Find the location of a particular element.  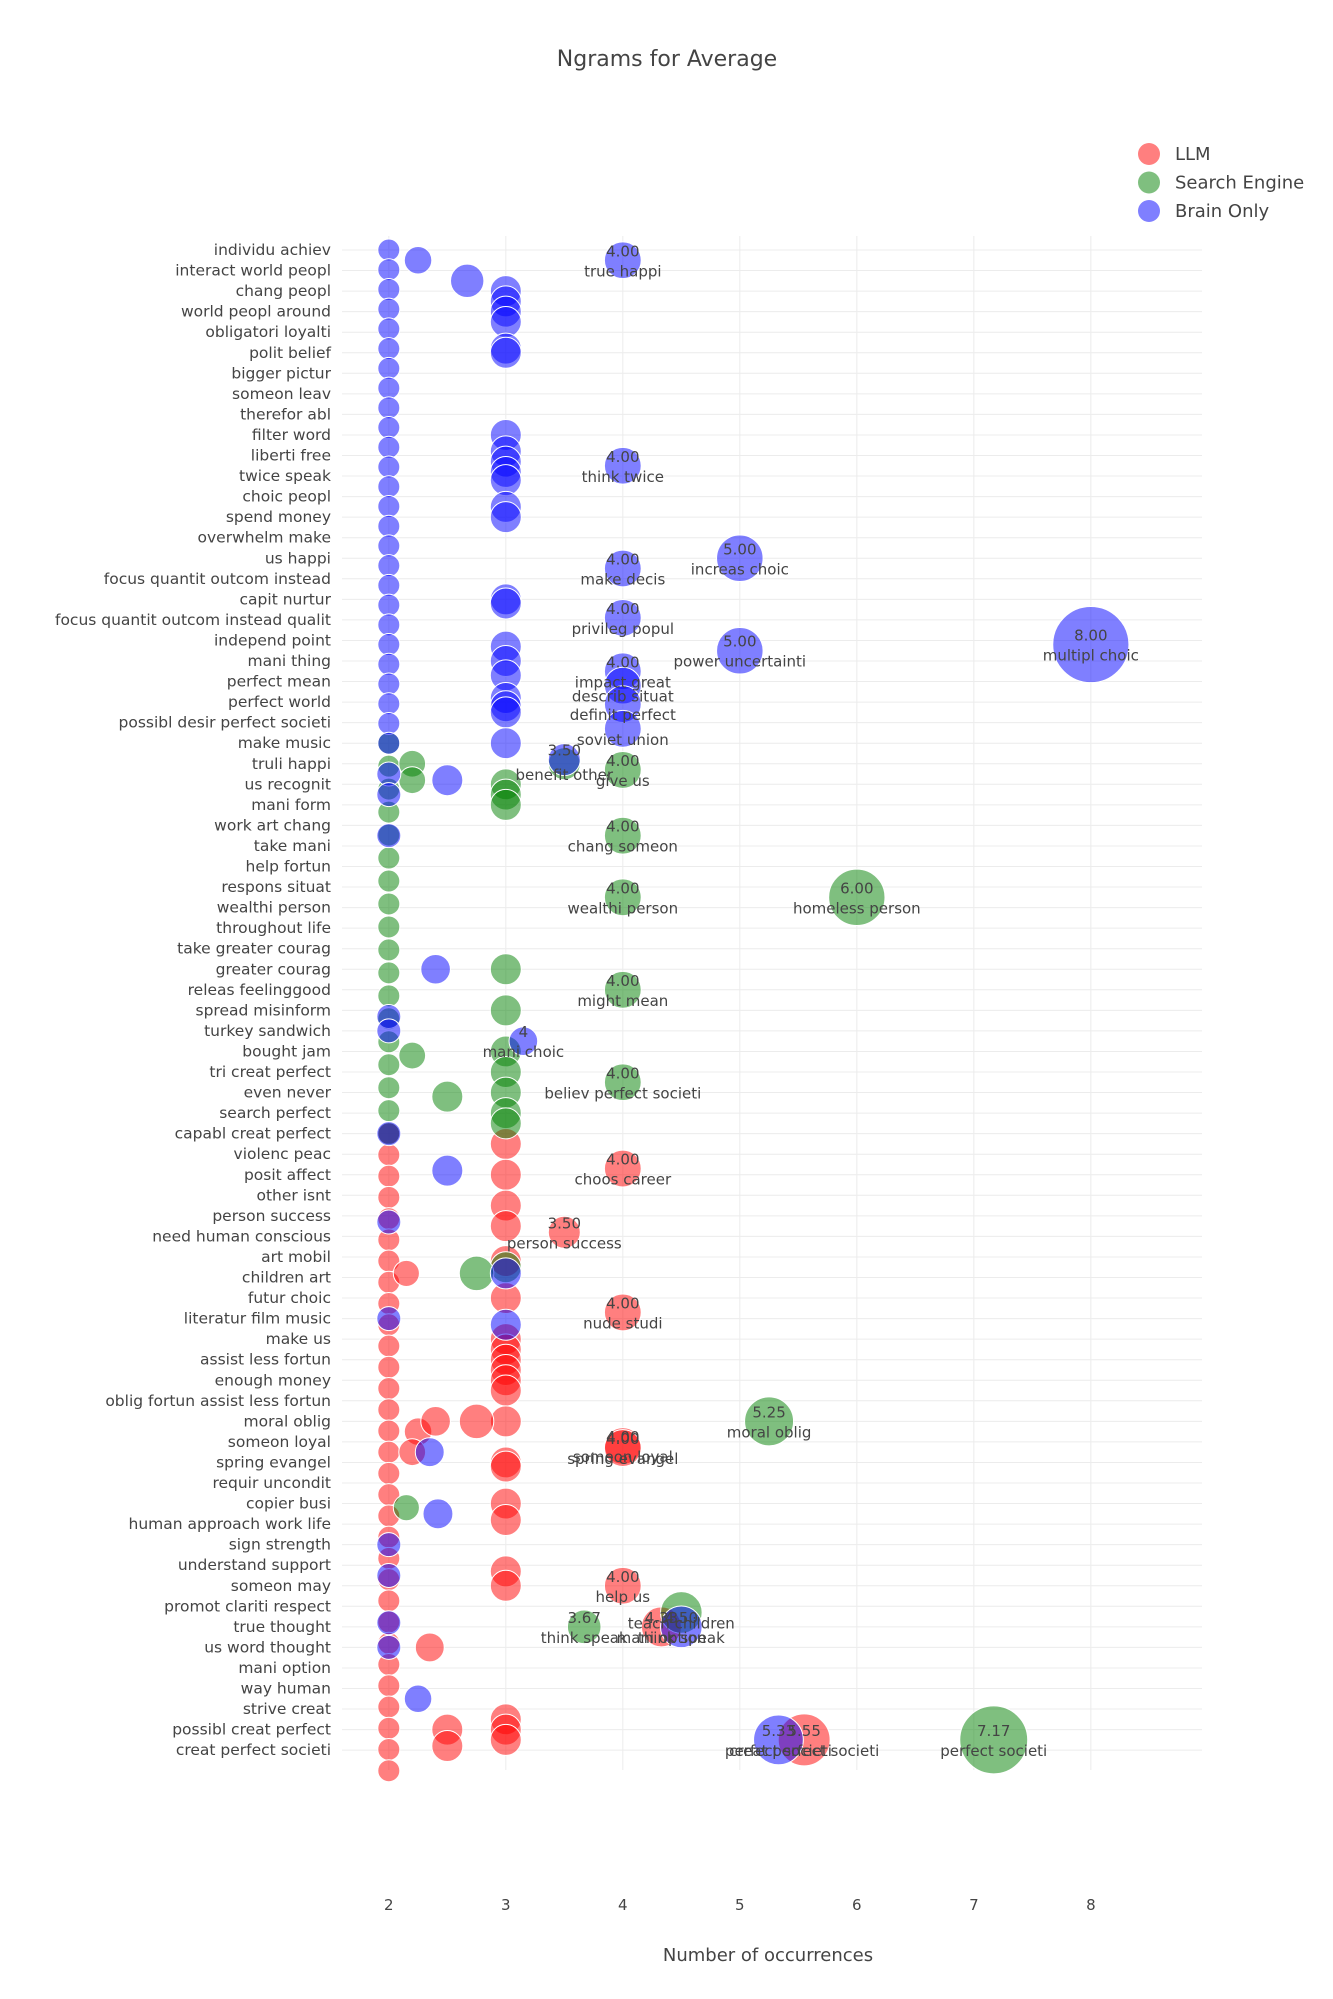

legend-label: Search Engine is located at coordinates (1239, 183).